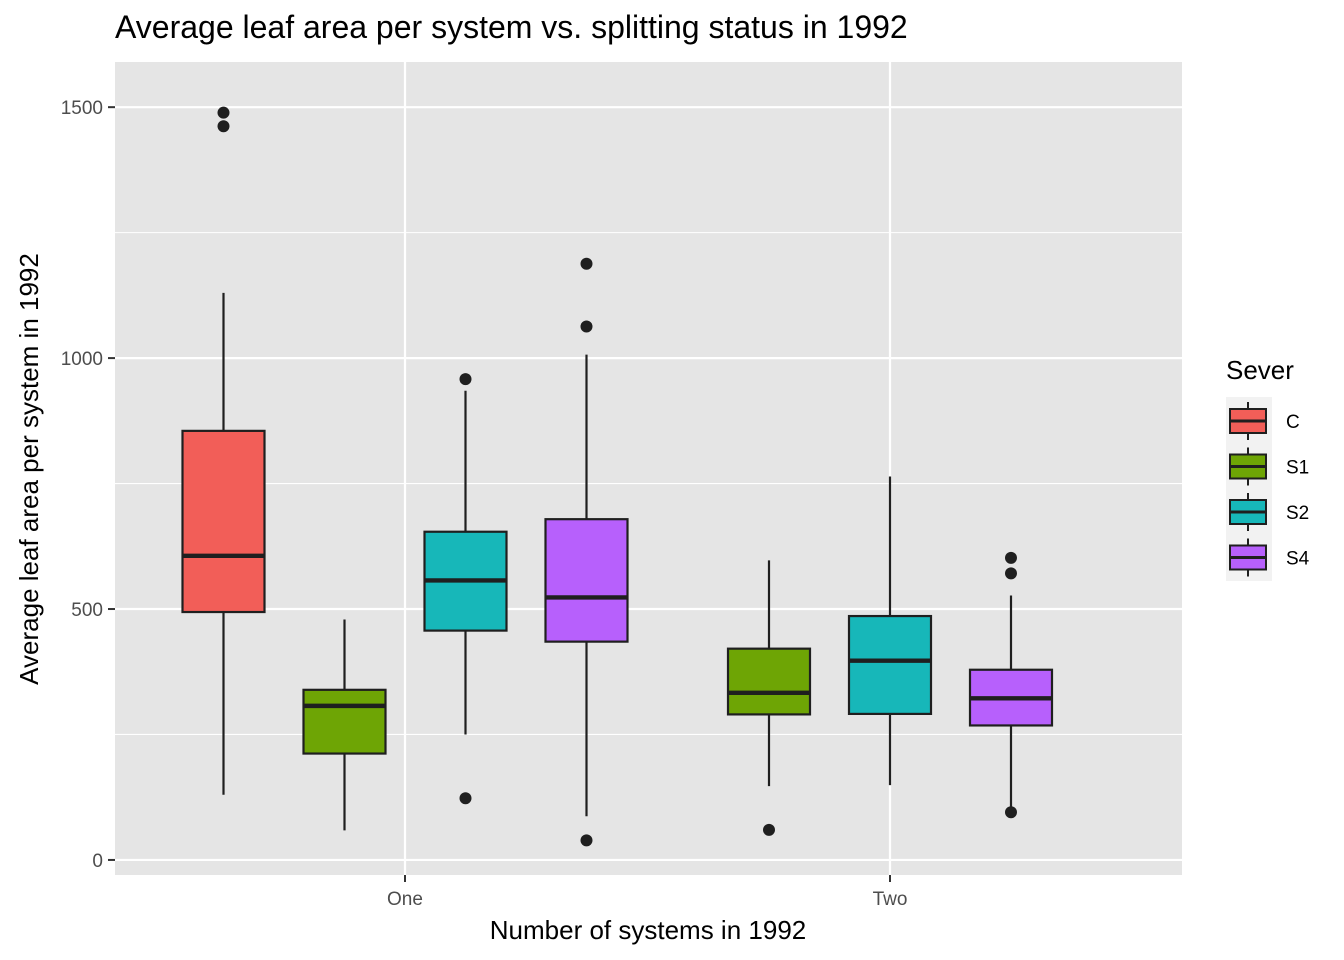  What do you see at coordinates (1264, 421) in the screenshot?
I see `legend-entry-C: C` at bounding box center [1264, 421].